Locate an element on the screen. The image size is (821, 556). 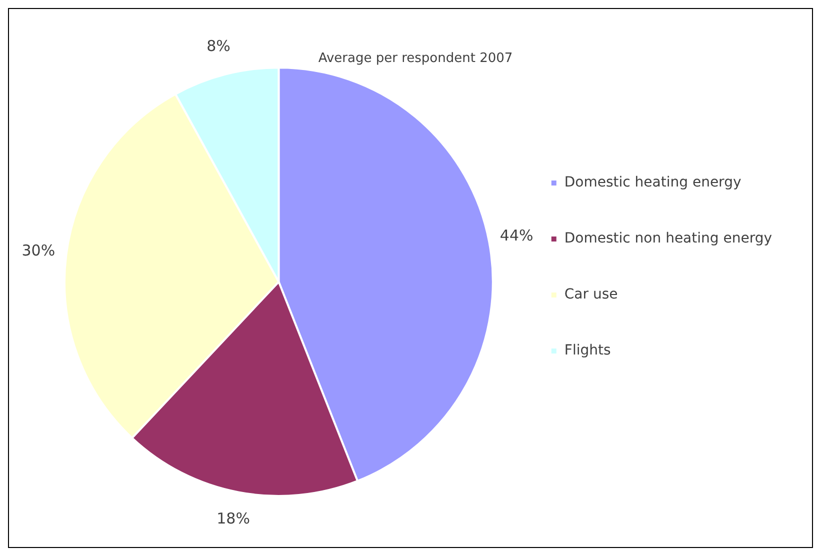
legend-label: Car use is located at coordinates (591, 294).